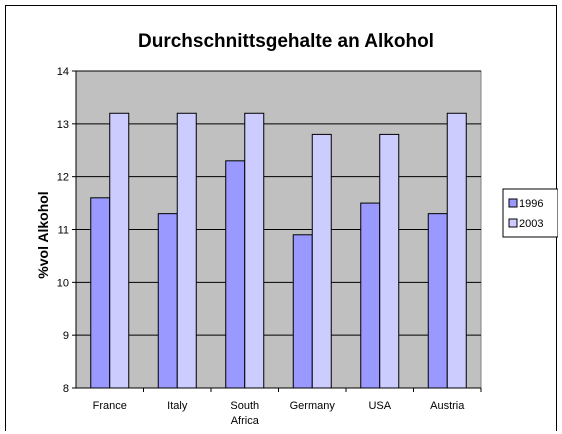 The image size is (562, 434). Describe the element at coordinates (286, 41) in the screenshot. I see `chart-title: Durchschnittsgehalte an Alkohol` at that location.